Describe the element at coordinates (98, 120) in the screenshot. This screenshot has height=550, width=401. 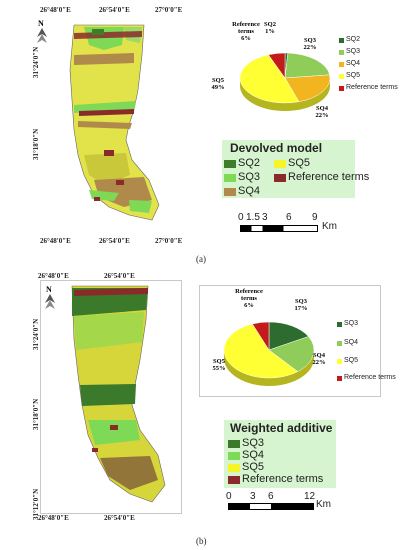
I see `map-devolved: N` at that location.